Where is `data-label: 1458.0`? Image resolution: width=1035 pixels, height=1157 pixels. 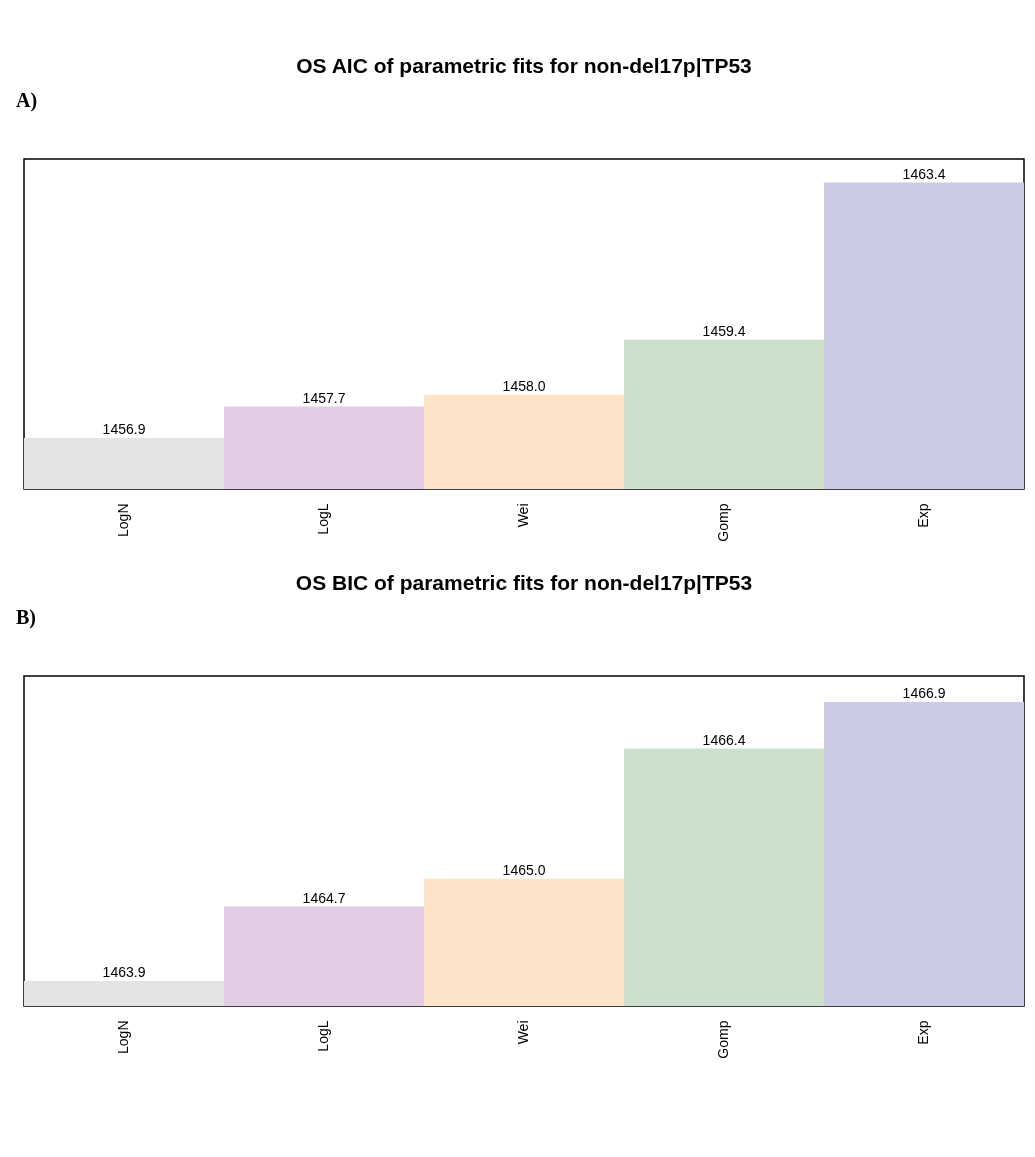 data-label: 1458.0 is located at coordinates (524, 385).